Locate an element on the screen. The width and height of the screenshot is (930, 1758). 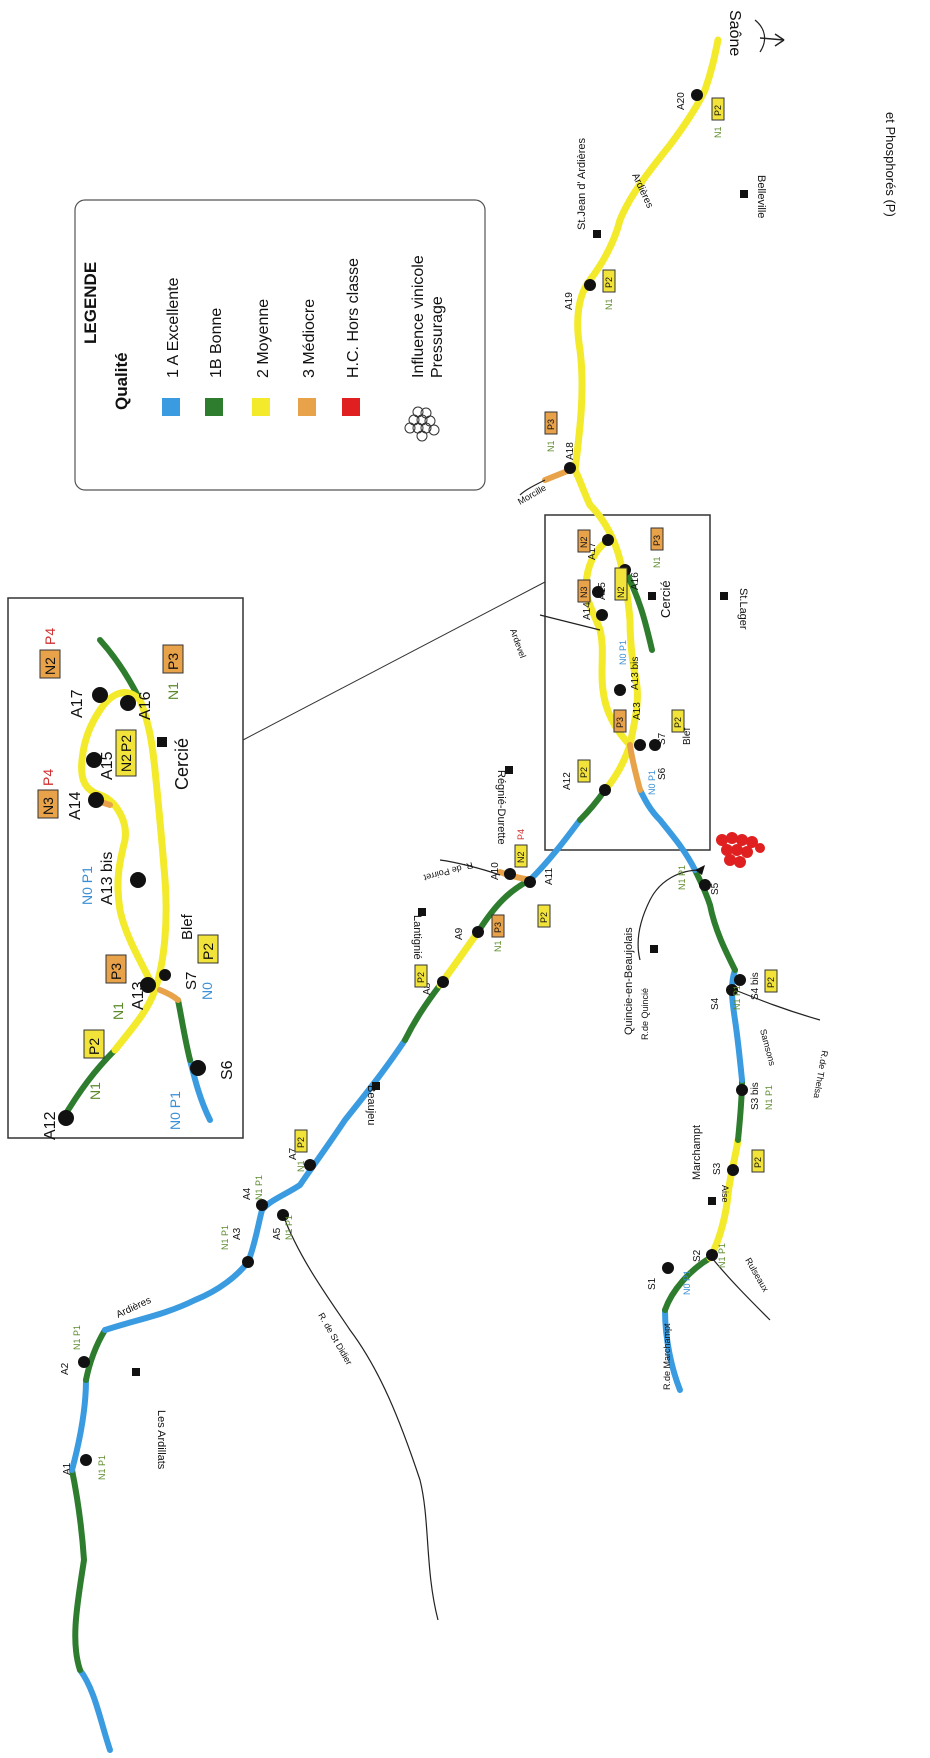
label-a9: A9 is located at coordinates (459, 933).